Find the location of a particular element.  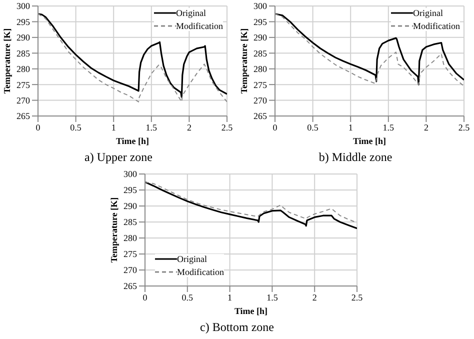

text: a) Upper zone is located at coordinates (119, 157).